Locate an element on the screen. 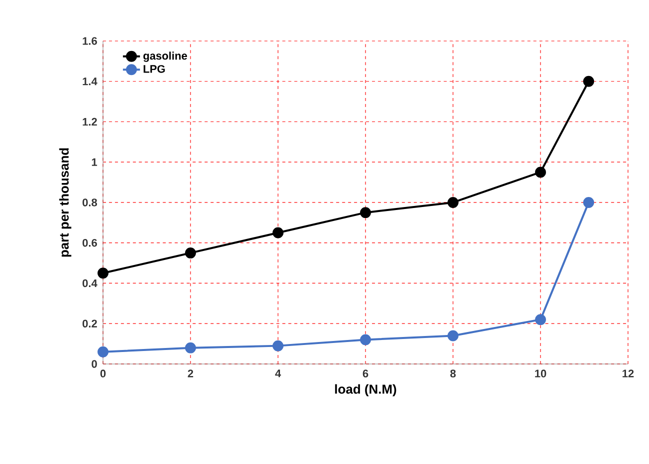 The width and height of the screenshot is (649, 464). y-tick-label: 1.4 is located at coordinates (90, 82).